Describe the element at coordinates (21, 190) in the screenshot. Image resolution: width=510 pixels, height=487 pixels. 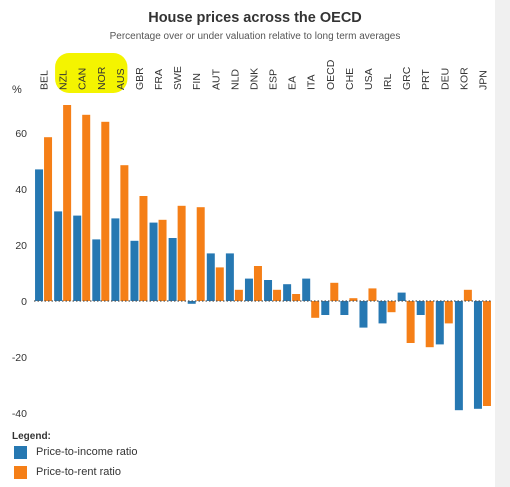
I see `y-tick-label: 40` at that location.